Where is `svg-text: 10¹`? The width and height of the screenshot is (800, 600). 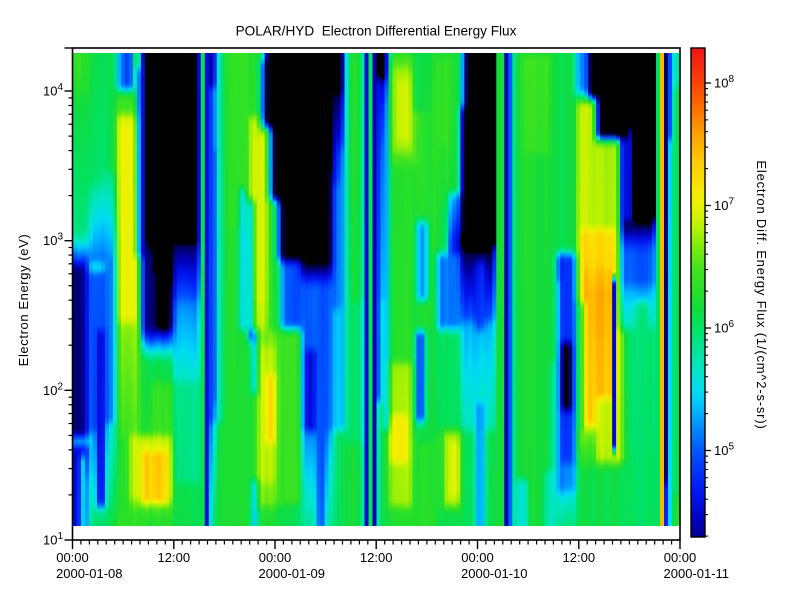
svg-text: 10¹ is located at coordinates (53, 539).